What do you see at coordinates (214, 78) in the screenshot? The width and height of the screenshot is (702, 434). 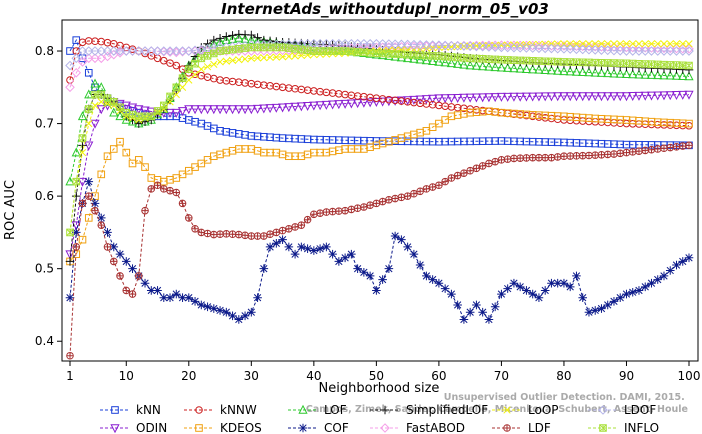 I see `data-point-knnw` at bounding box center [214, 78].